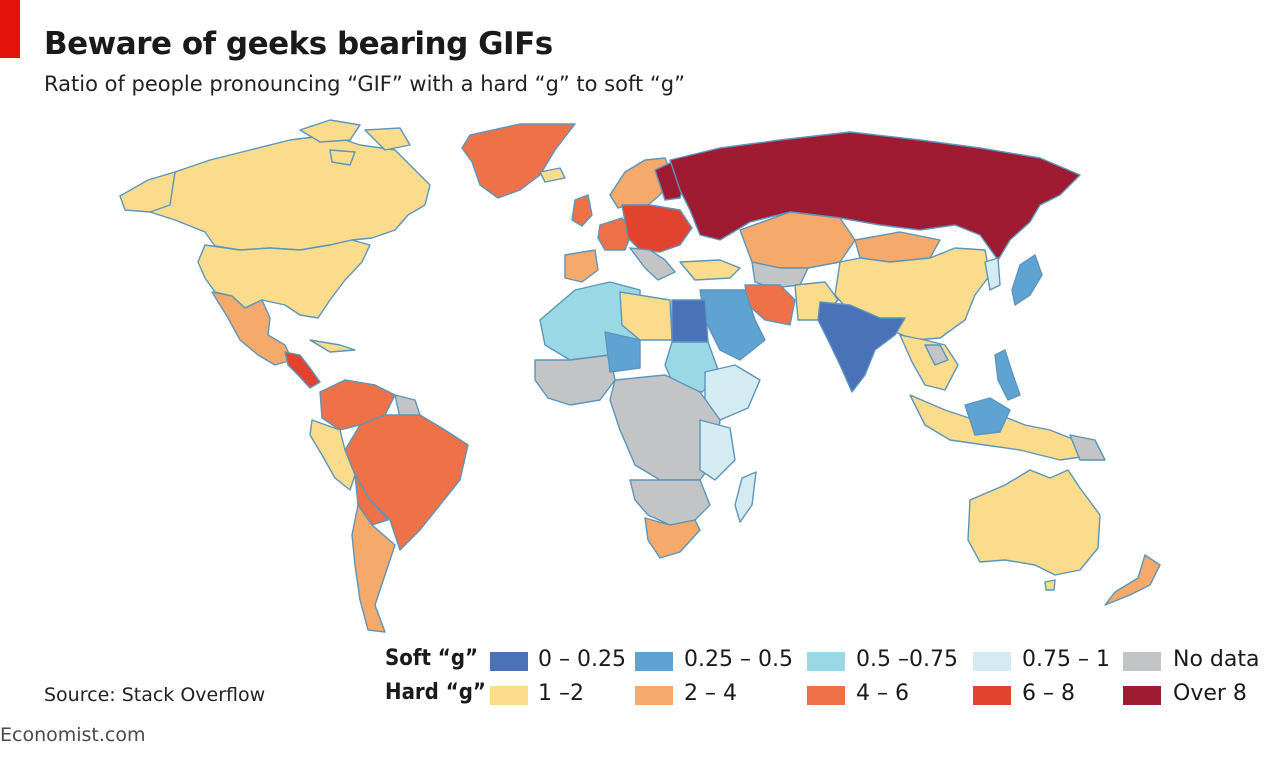 This screenshot has height=757, width=1280. I want to click on region-borneo, so click(987, 416).